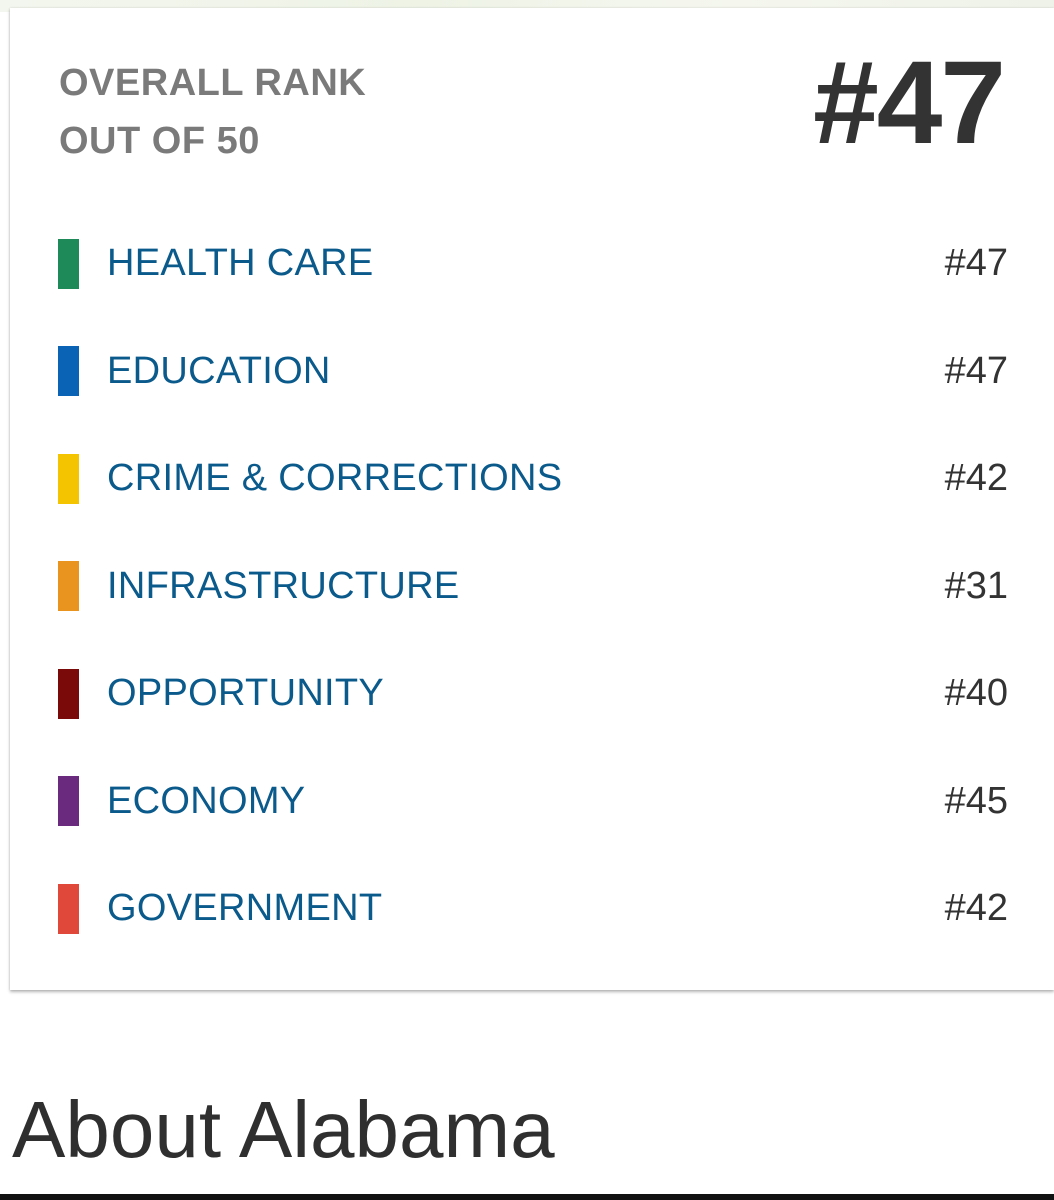  What do you see at coordinates (533, 802) in the screenshot?
I see `category-row-economy: ECONOMY #45` at bounding box center [533, 802].